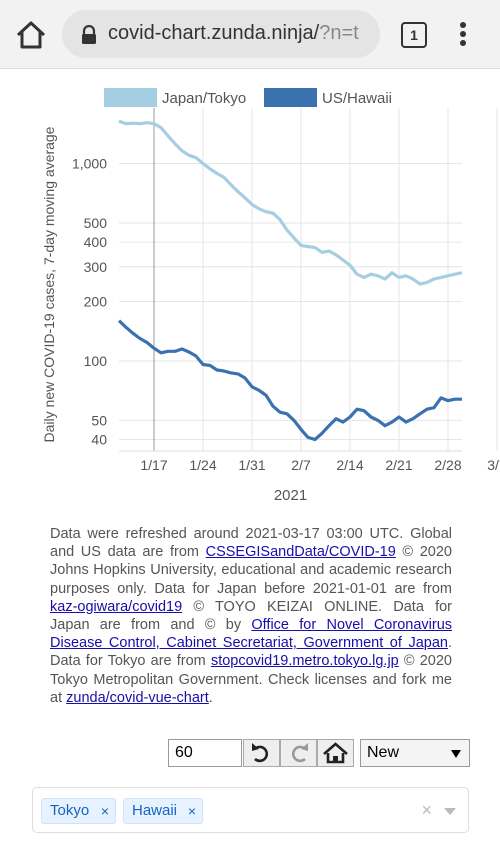  I want to click on redo-button, so click(298, 753).